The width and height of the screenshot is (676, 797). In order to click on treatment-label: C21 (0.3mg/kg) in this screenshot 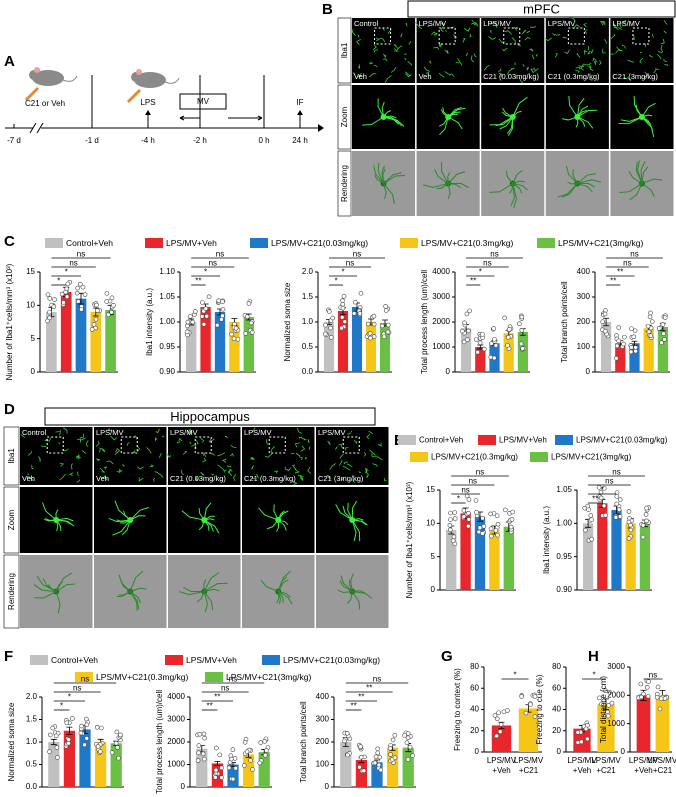, I will do `click(270, 478)`.